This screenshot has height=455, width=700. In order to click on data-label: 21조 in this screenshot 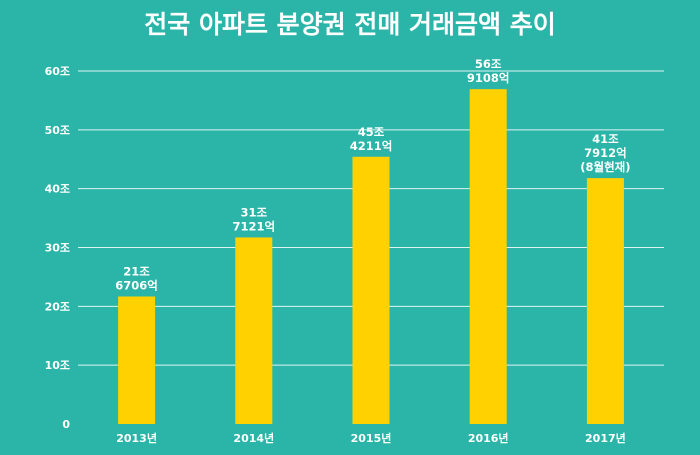, I will do `click(136, 272)`.